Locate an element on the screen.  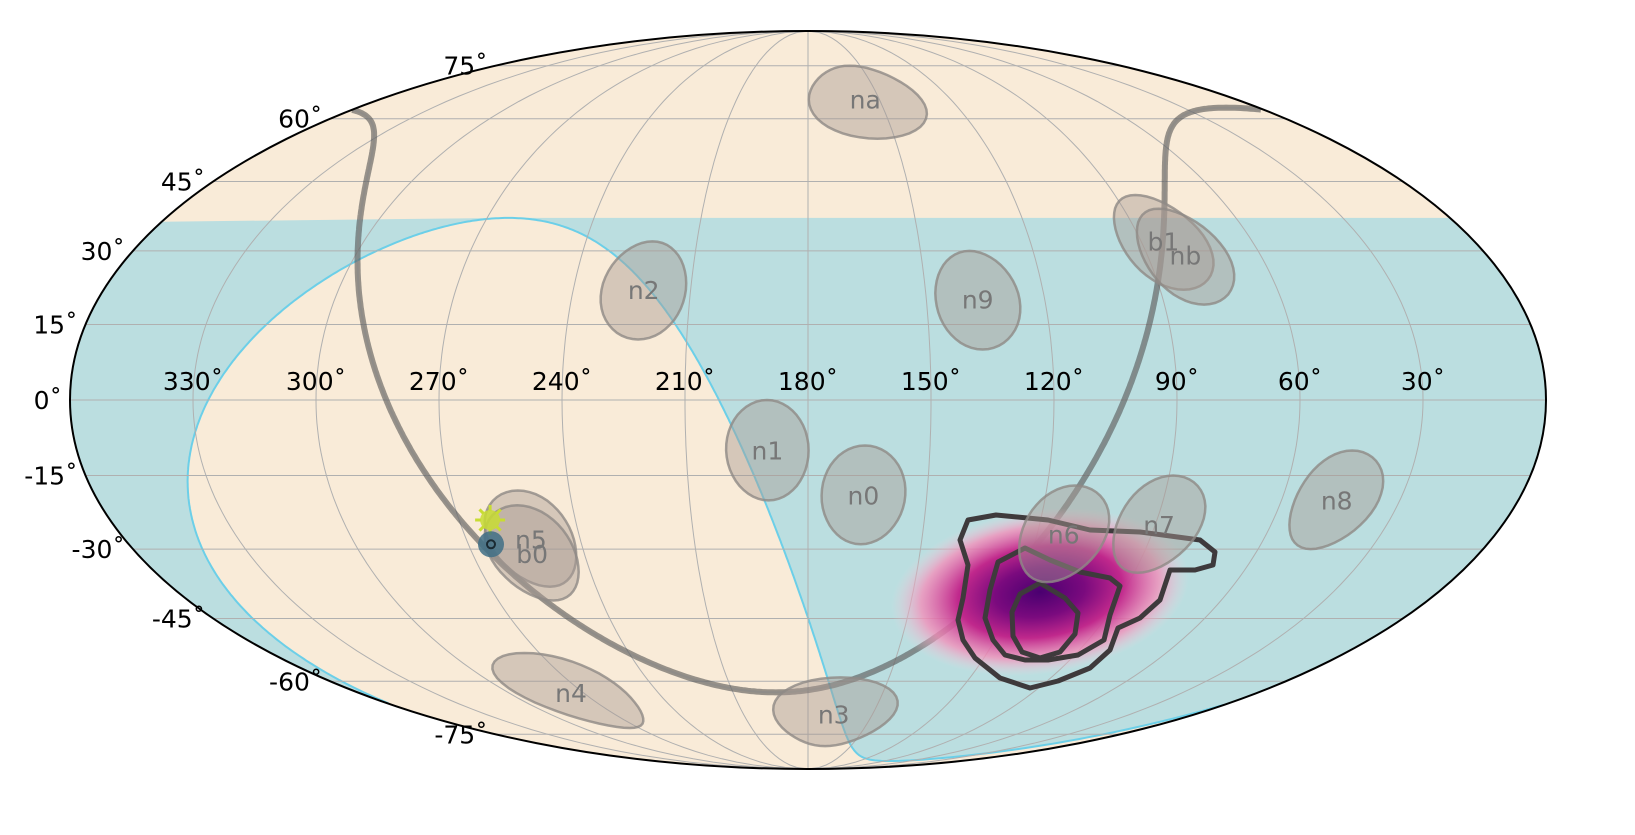
lon-tick-label: 240˚ is located at coordinates (562, 381).